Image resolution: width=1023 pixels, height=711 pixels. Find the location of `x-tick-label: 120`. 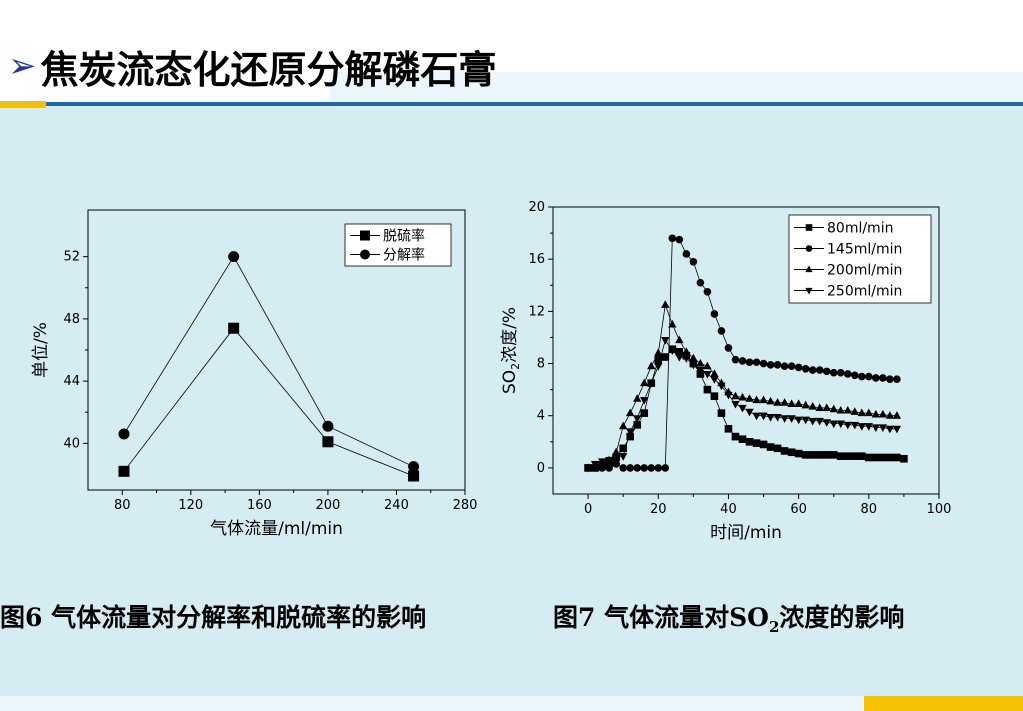

x-tick-label: 120 is located at coordinates (190, 505).